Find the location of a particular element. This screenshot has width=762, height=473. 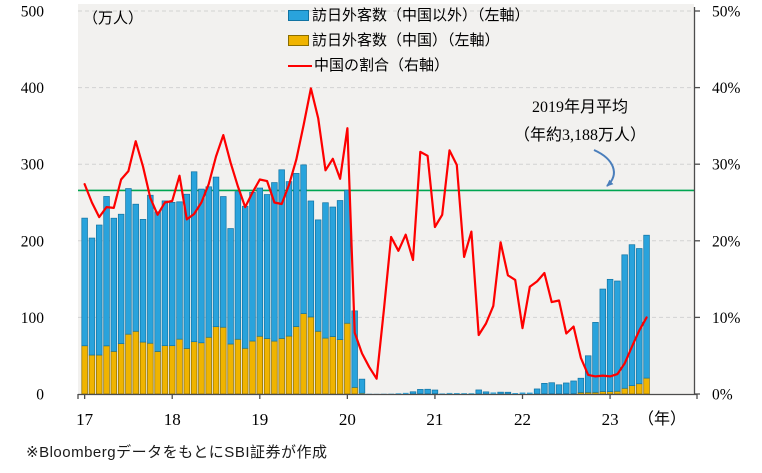

x-axis-year-label: 21 is located at coordinates (434, 419).